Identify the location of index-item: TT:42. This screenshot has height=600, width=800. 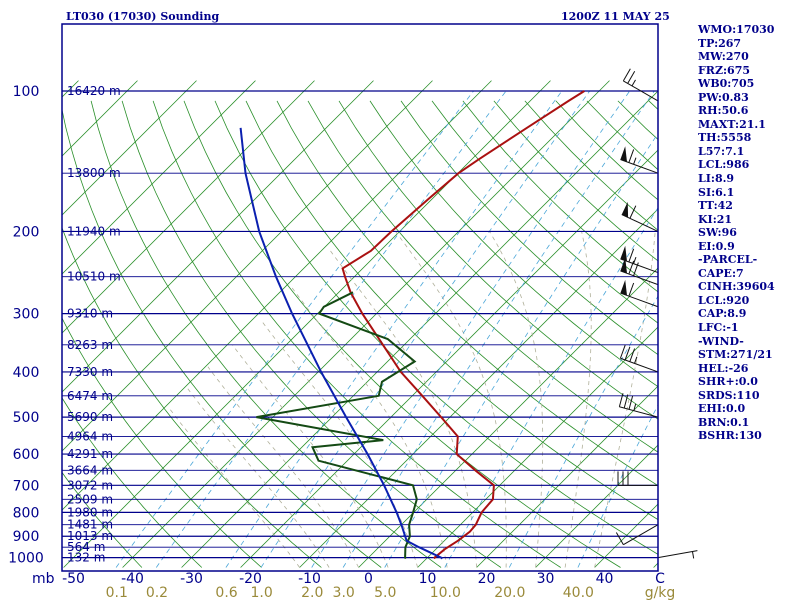
(715, 206).